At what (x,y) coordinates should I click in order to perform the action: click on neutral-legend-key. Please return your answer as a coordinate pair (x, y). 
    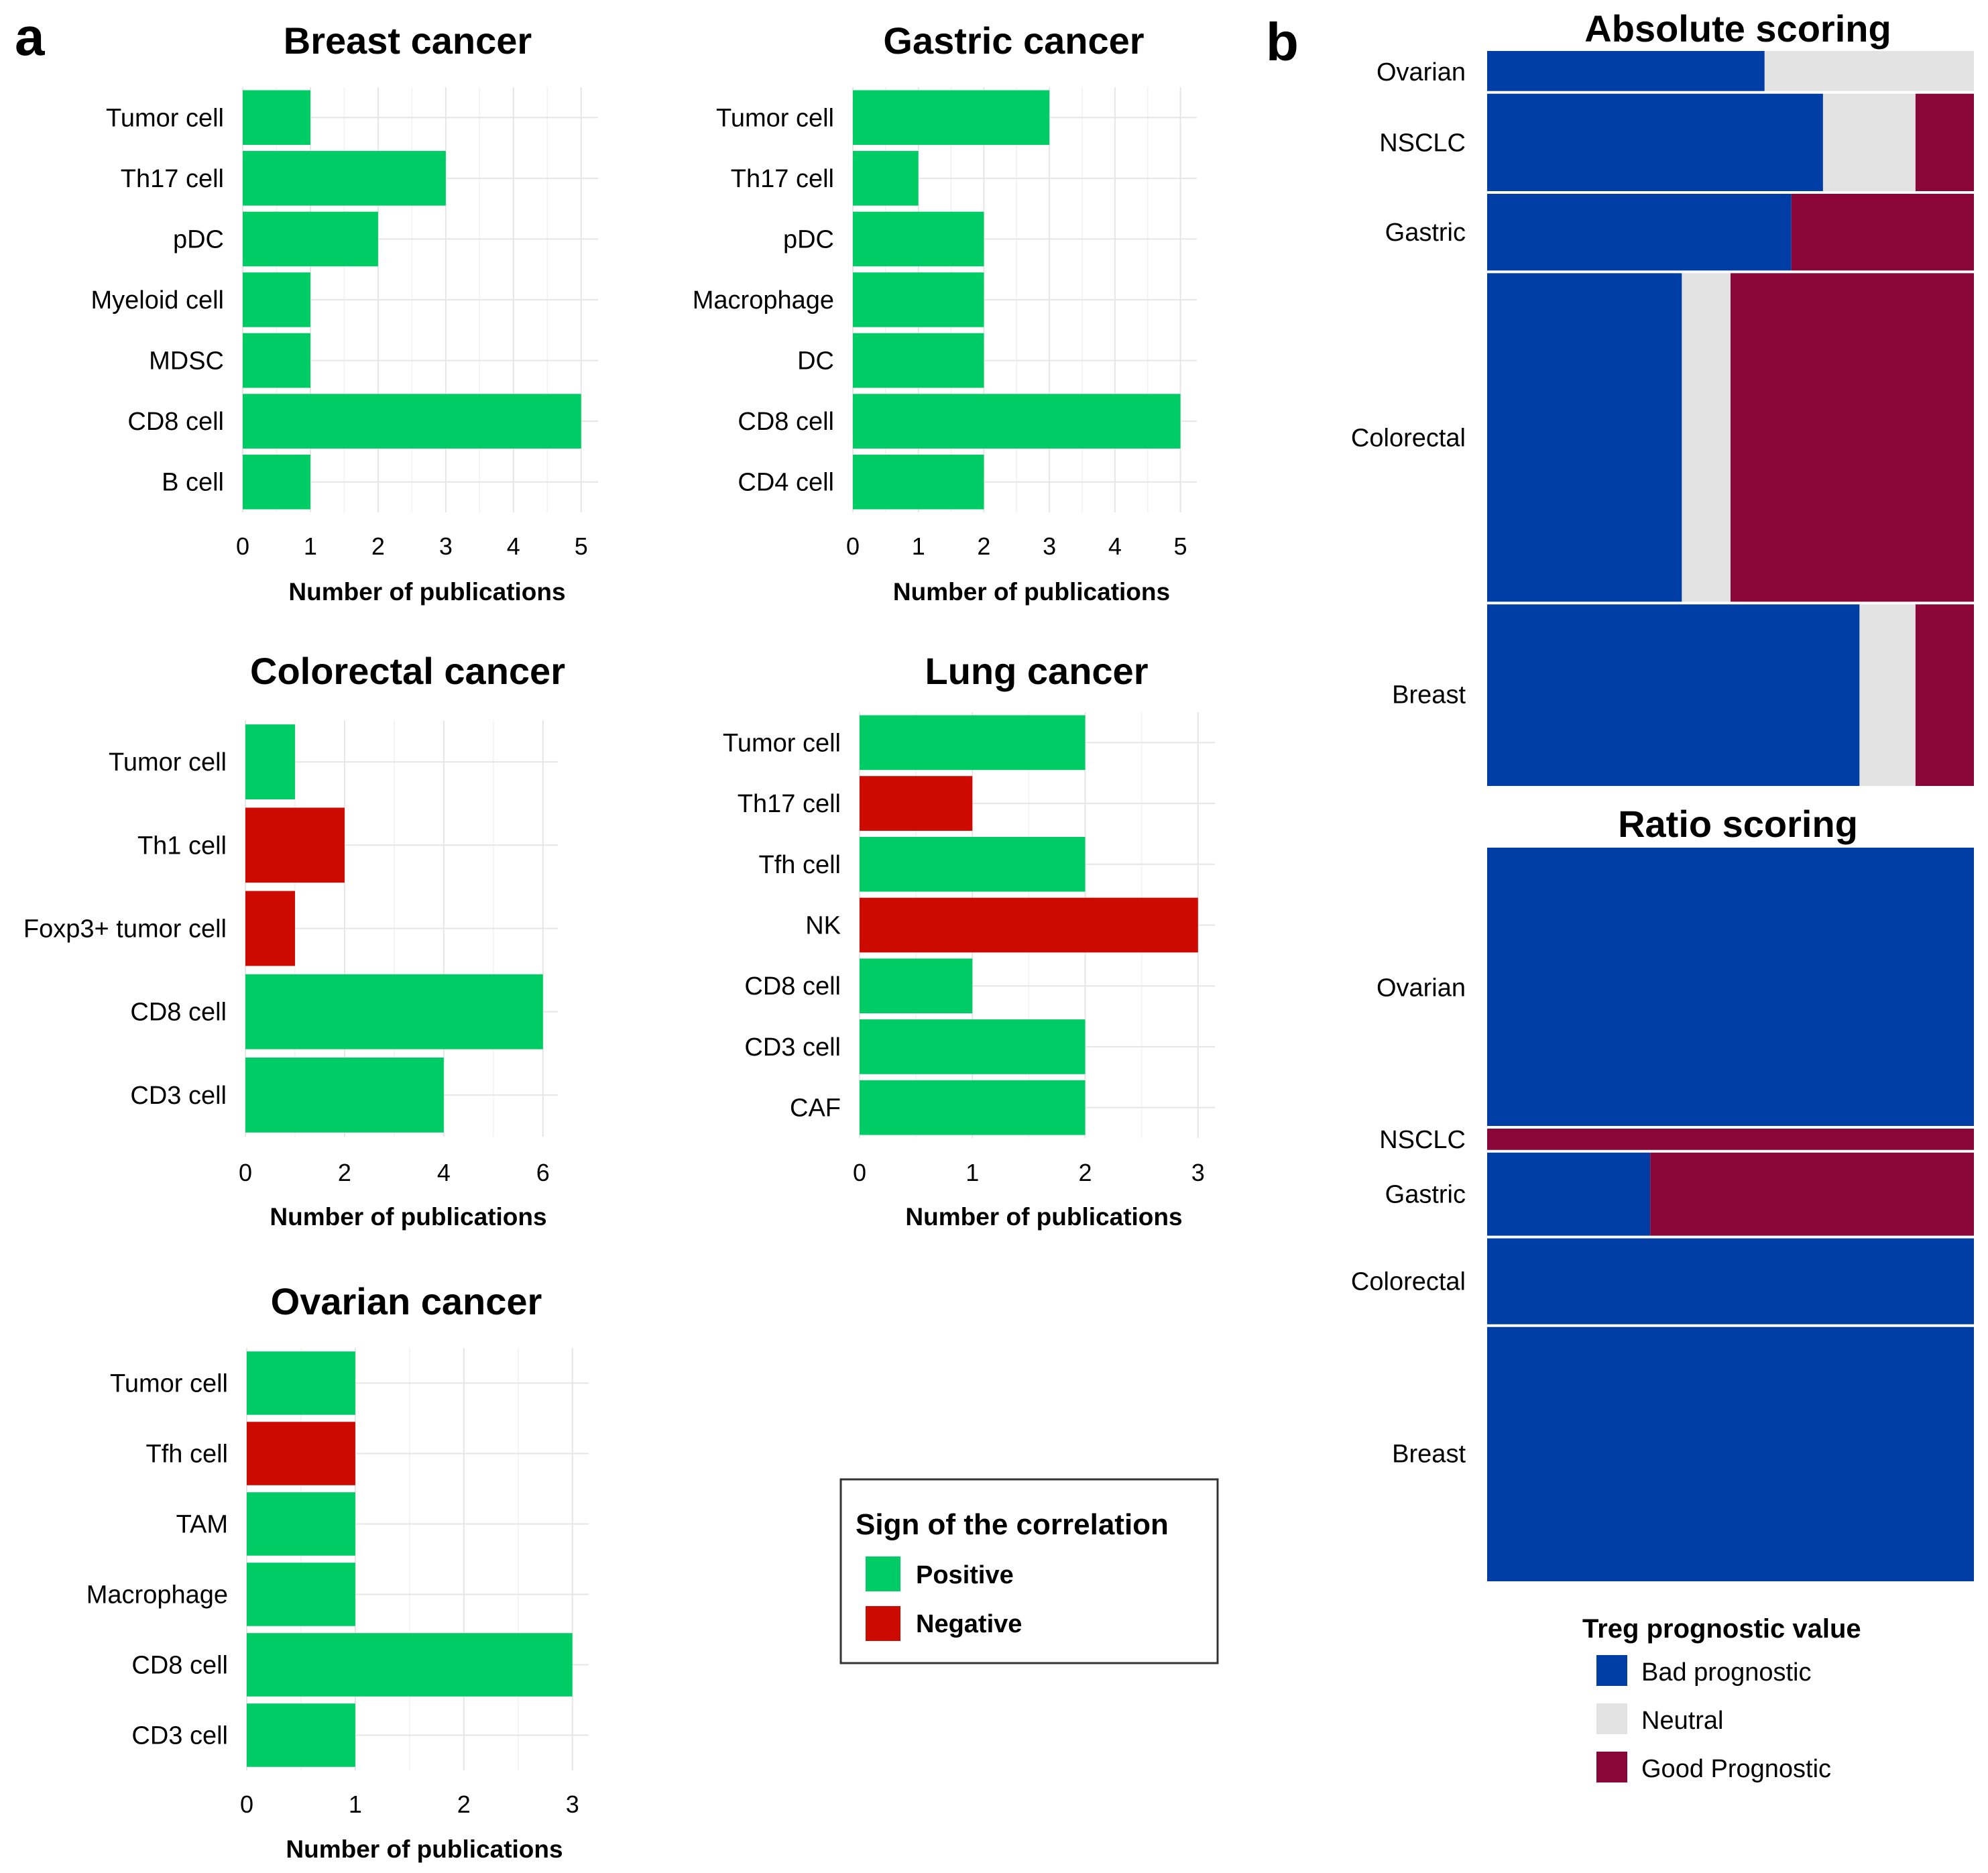
    Looking at the image, I should click on (1611, 1718).